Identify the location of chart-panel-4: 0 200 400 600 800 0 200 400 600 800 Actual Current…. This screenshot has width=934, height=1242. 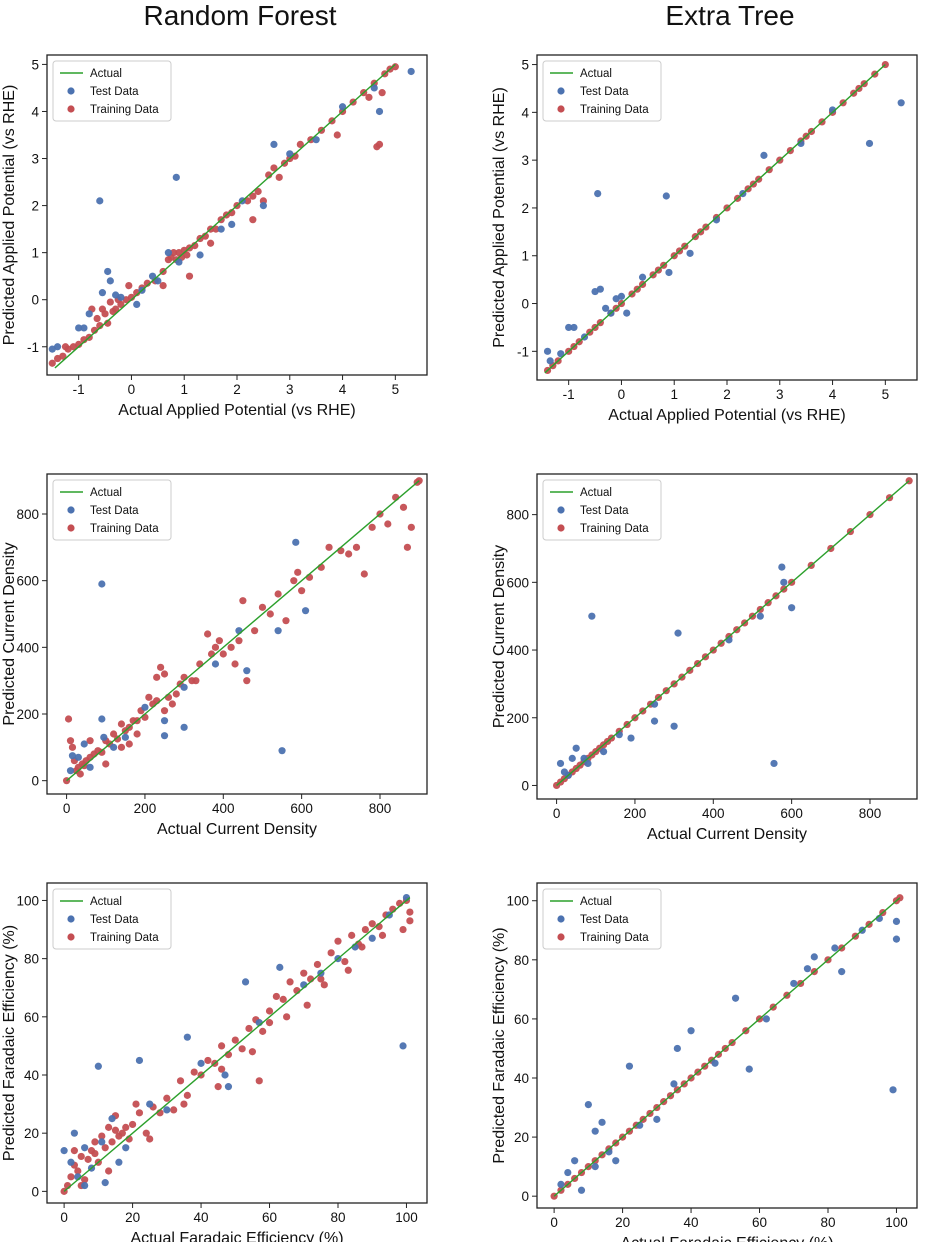
(704, 658).